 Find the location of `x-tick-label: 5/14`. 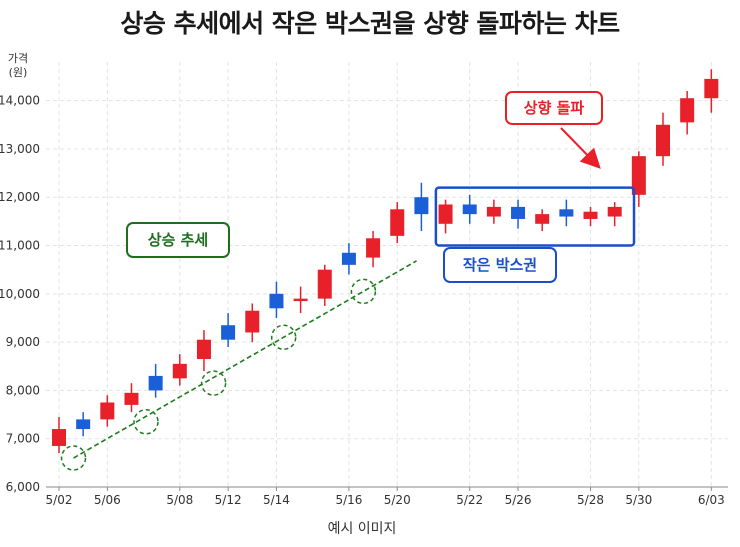

x-tick-label: 5/14 is located at coordinates (276, 500).